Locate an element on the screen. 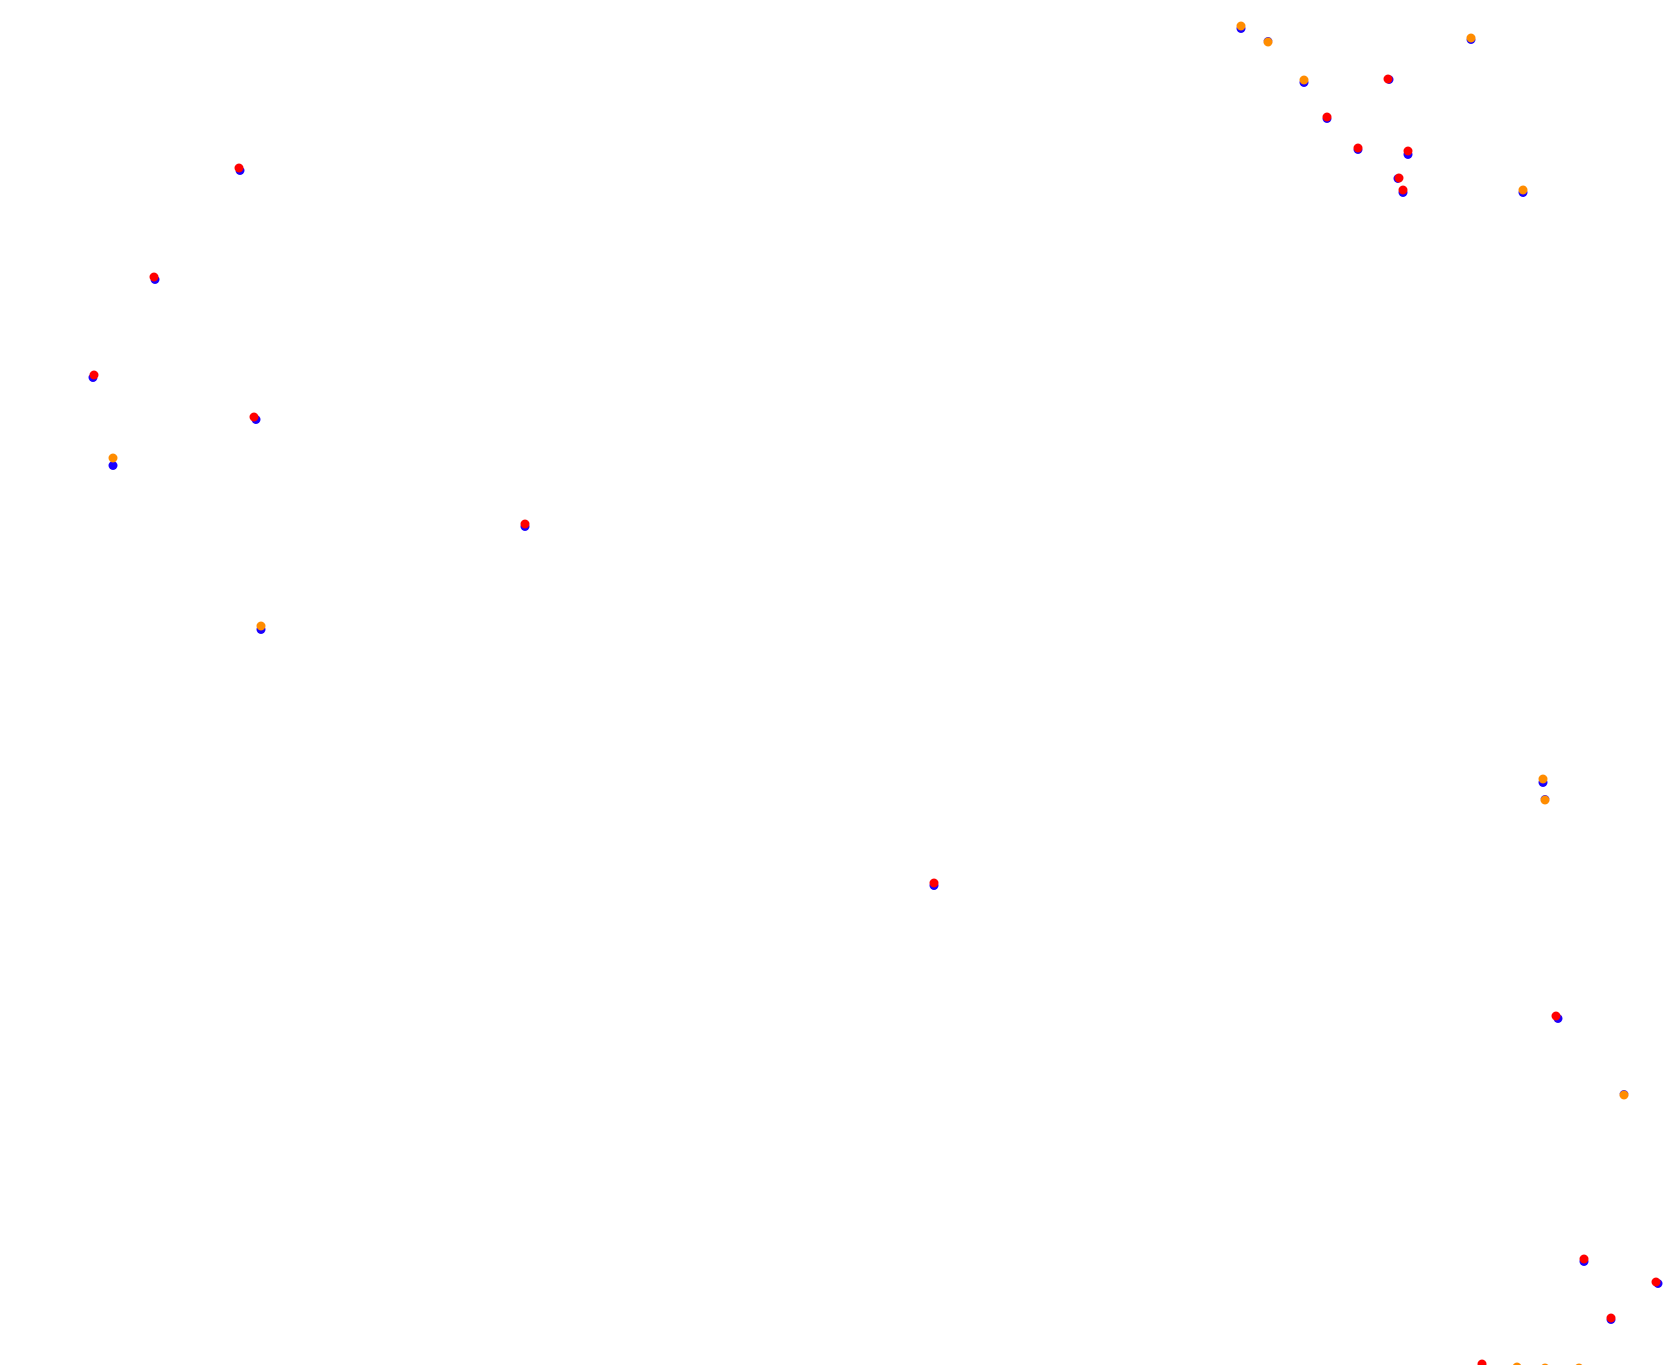  marker-m12 is located at coordinates (1523, 191).